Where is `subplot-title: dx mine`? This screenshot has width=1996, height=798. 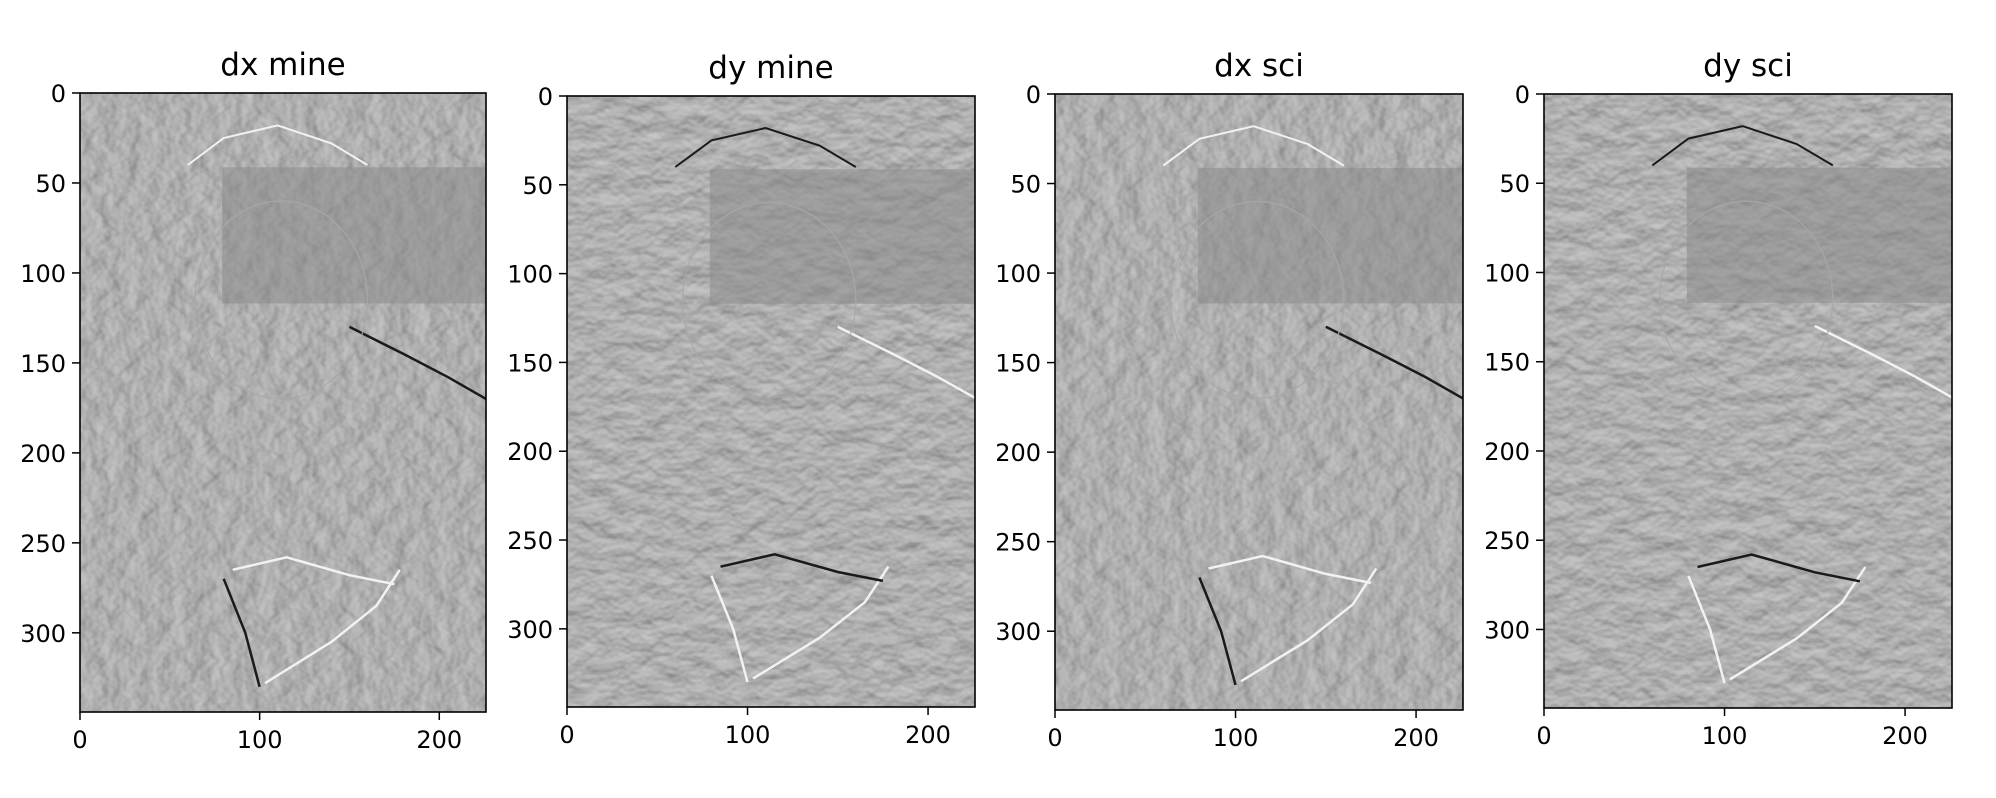
subplot-title: dx mine is located at coordinates (282, 65).